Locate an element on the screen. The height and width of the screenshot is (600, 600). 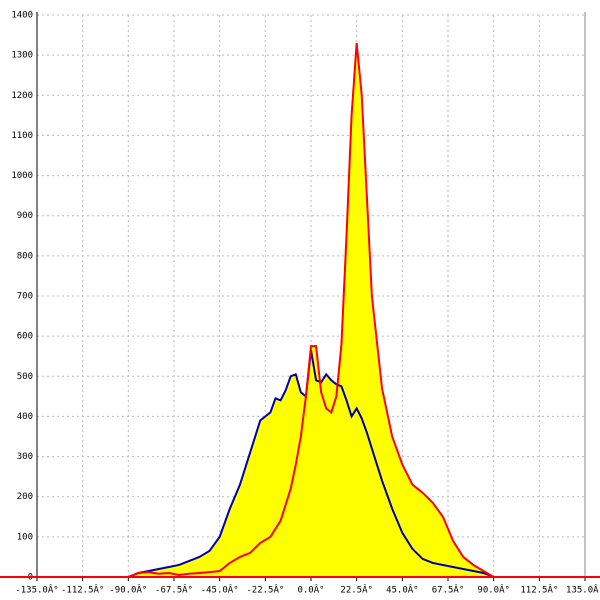
y-tick-label: 1400 is located at coordinates (22, 16).